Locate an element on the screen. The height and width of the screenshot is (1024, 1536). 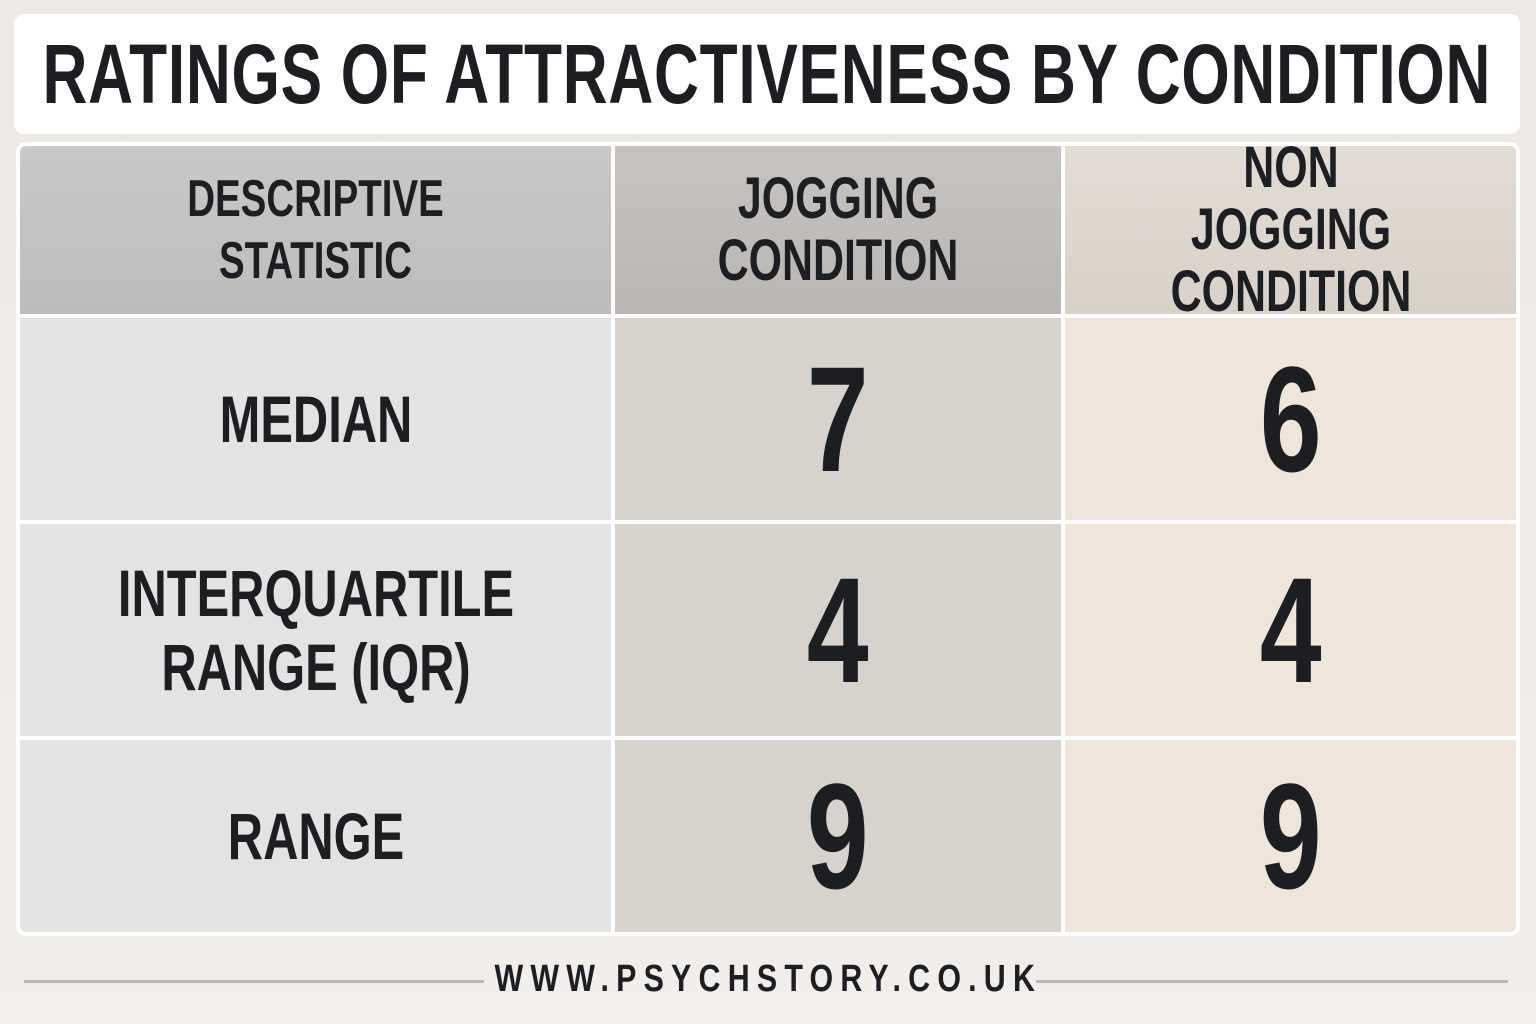
title-box: RATINGS OF ATTRACTIVENESS BY CONDITION is located at coordinates (767, 74).